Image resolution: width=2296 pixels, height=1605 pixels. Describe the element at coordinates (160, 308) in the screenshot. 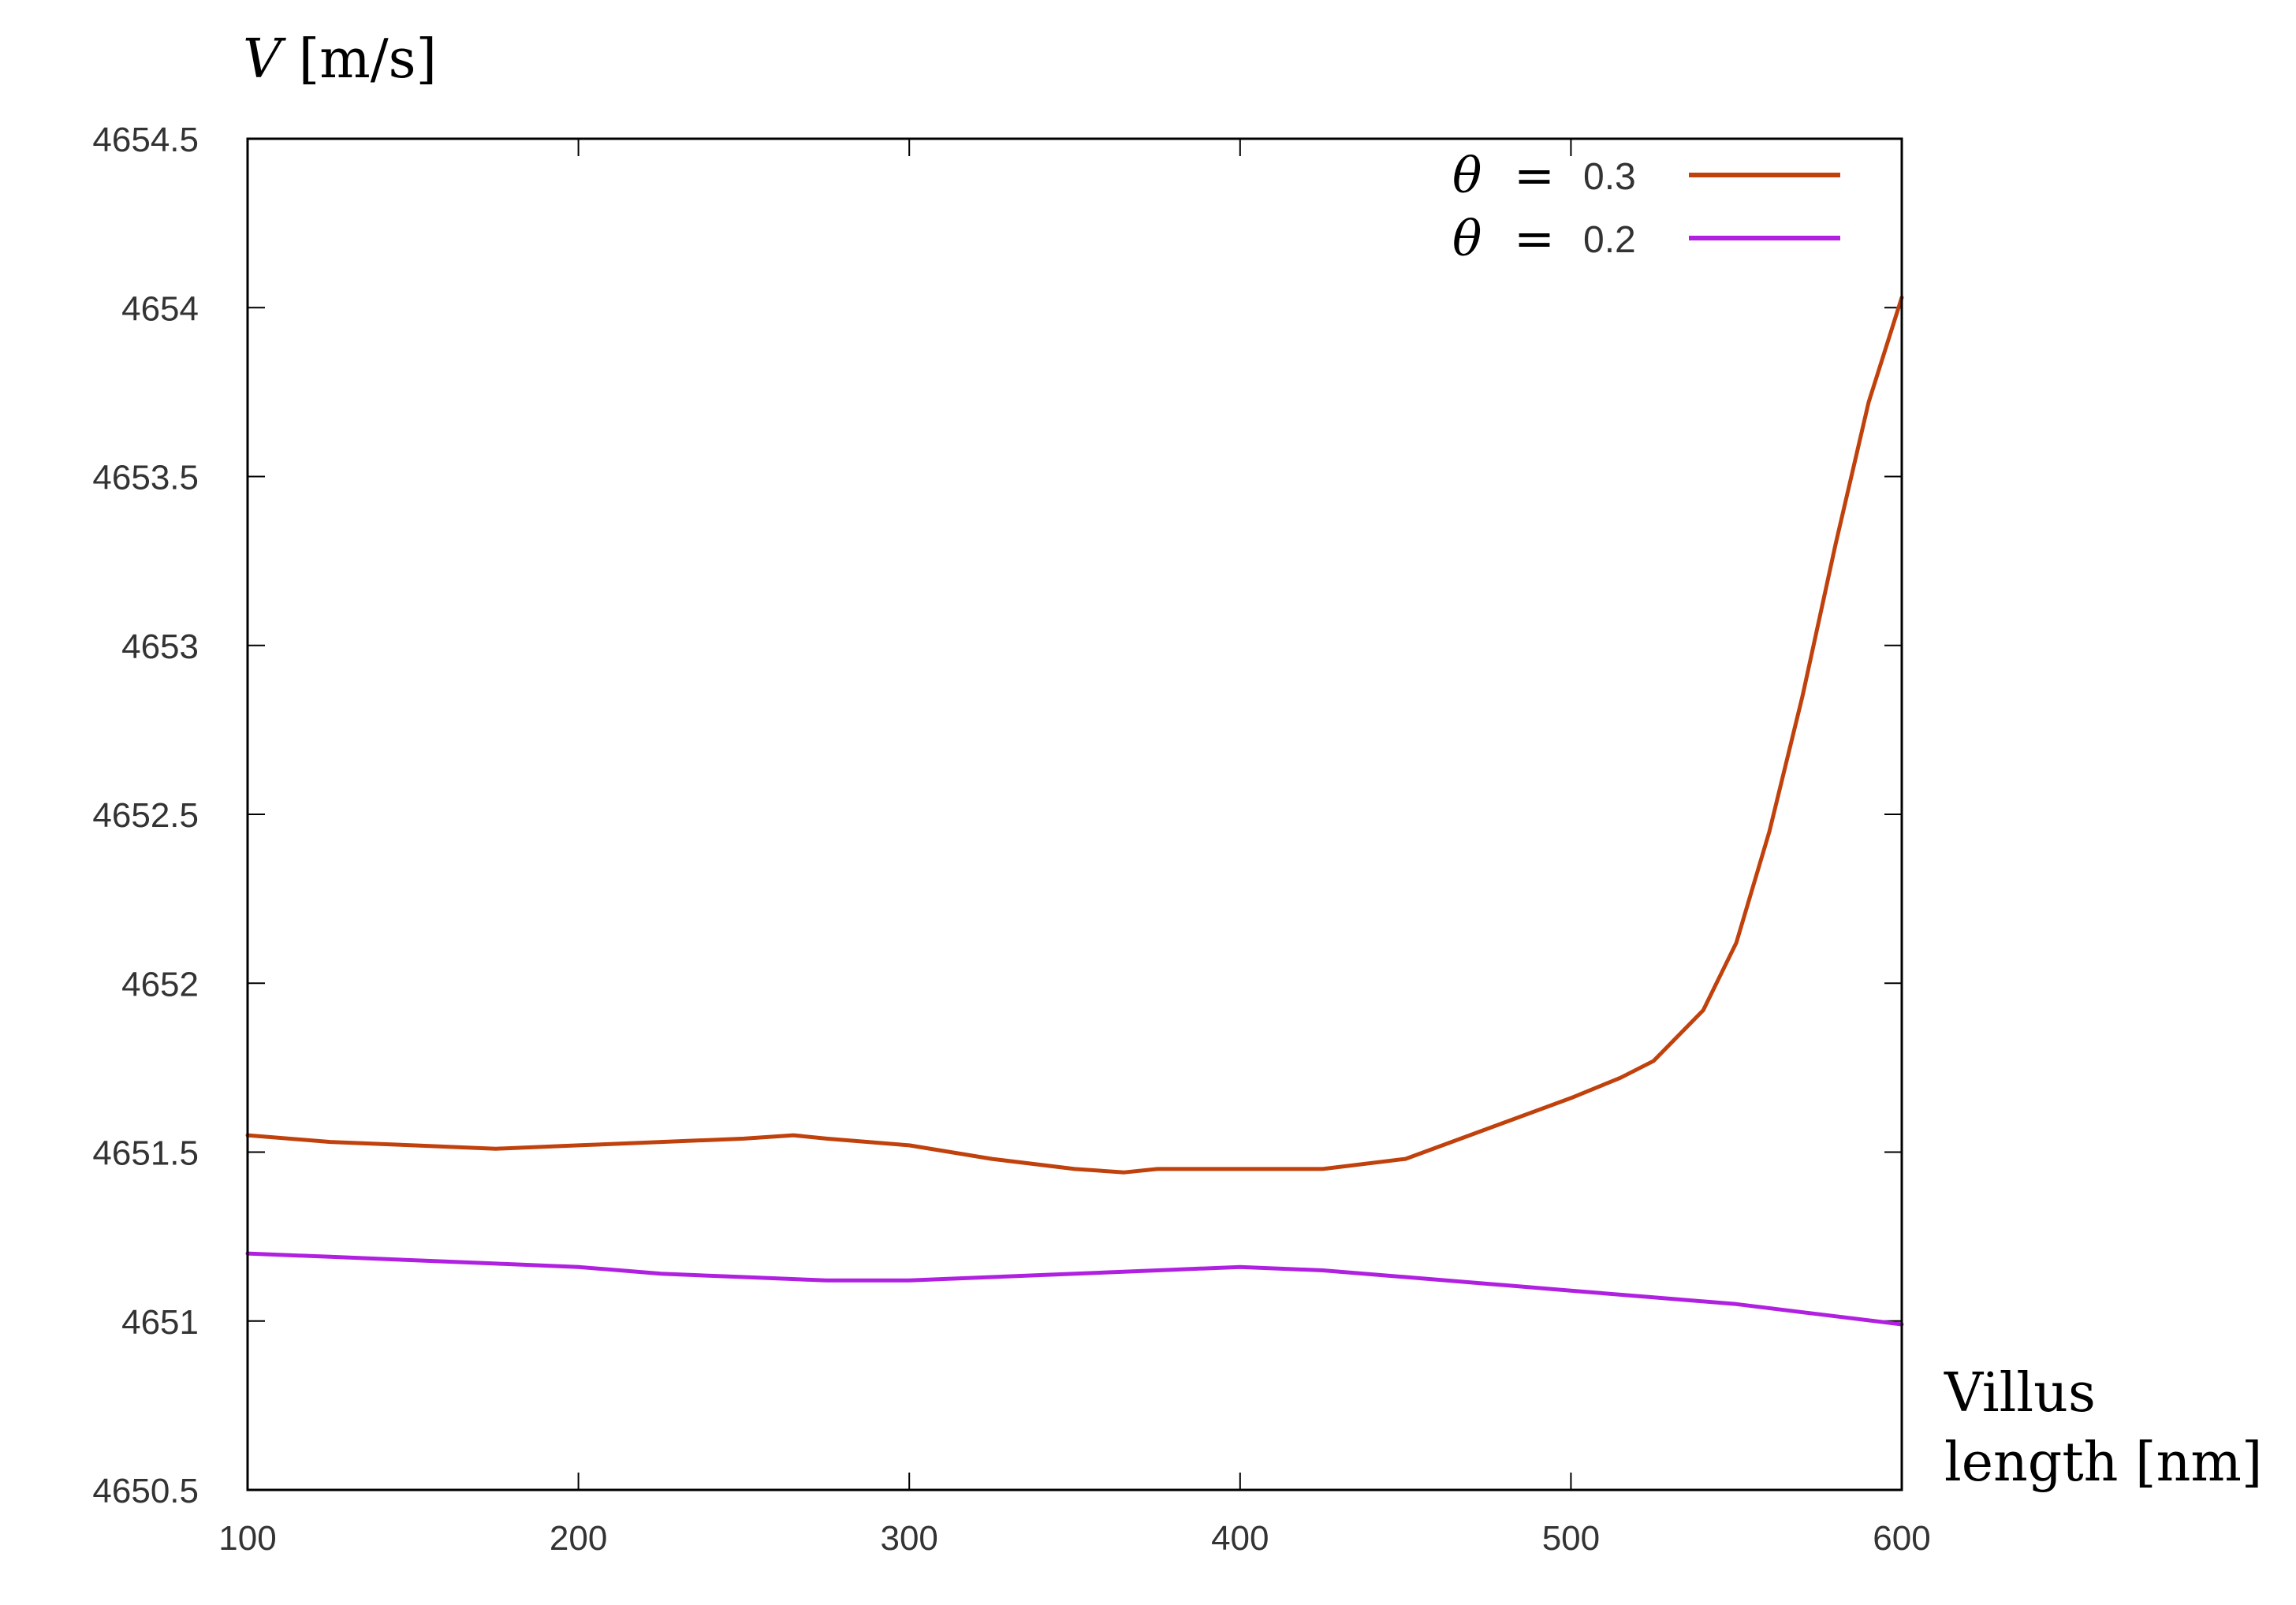

I see `y-tick-label: 4654` at that location.